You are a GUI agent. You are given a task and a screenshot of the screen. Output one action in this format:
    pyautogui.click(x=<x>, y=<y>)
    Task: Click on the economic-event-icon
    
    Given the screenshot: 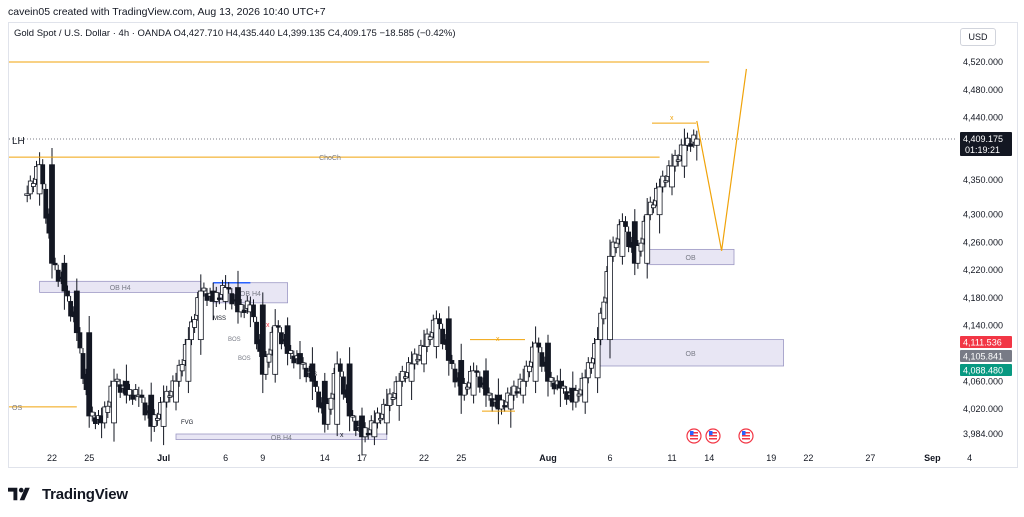 What is the action you would take?
    pyautogui.click(x=694, y=436)
    